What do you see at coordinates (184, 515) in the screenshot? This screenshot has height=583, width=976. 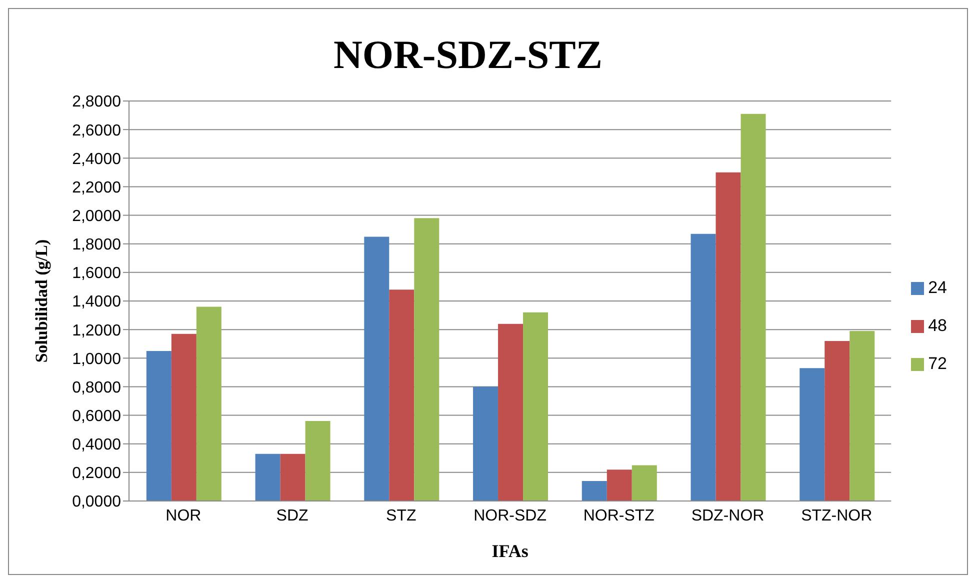 I see `x-tick-label: NOR` at bounding box center [184, 515].